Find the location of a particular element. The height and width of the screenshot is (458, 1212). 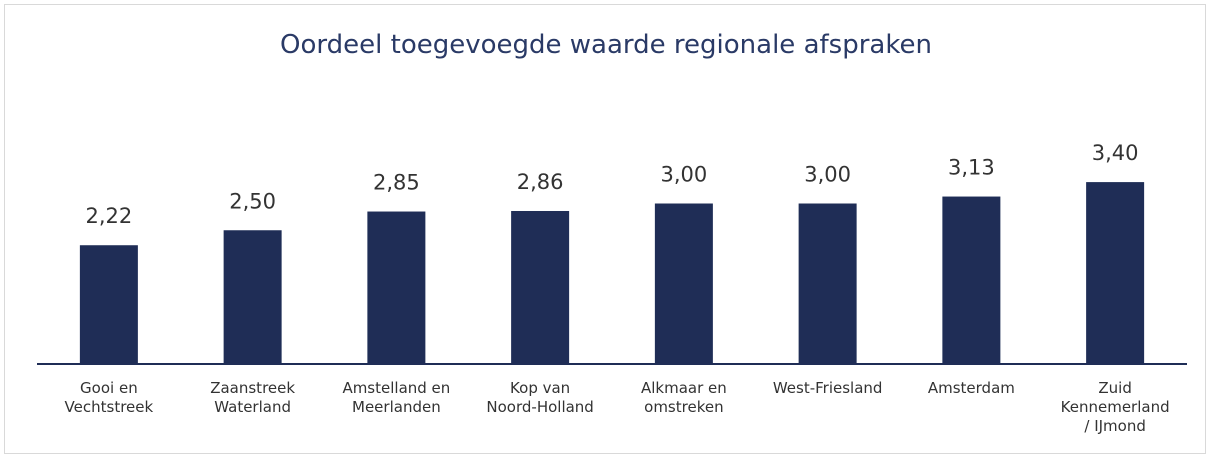

x-tick-label: Amstelland en Meerlanden is located at coordinates (396, 397).